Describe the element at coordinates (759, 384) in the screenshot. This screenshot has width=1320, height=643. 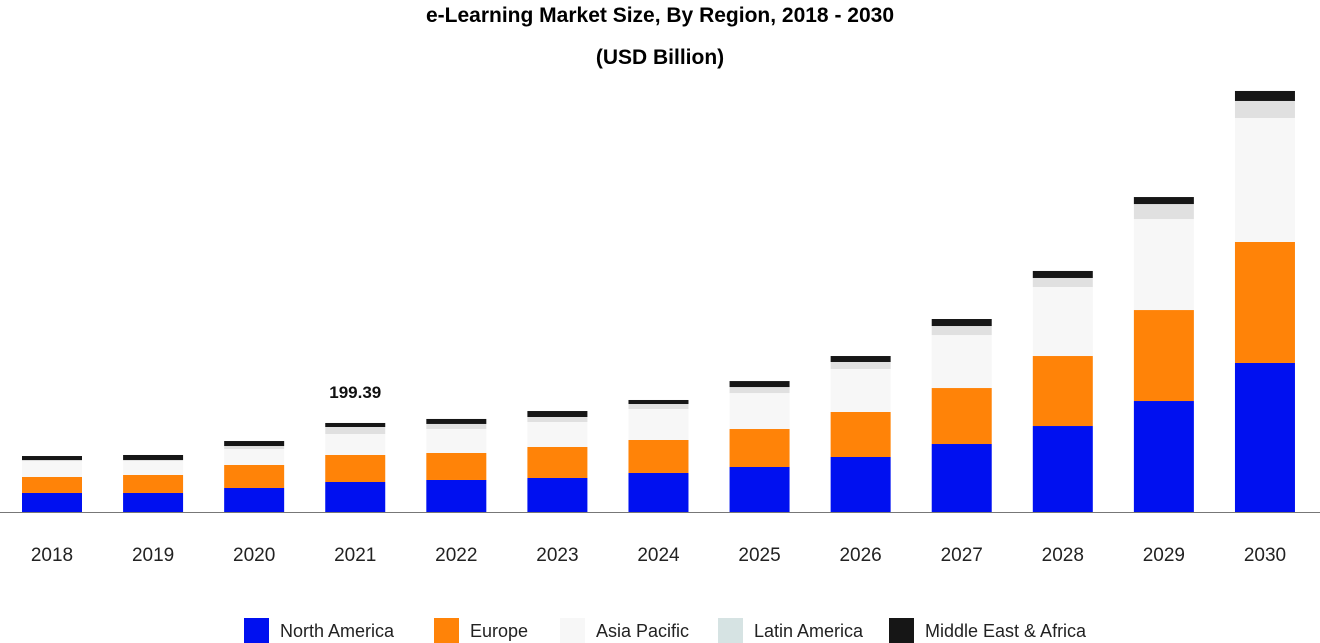
I see `bar-segment-middle-east-africa-2025` at that location.